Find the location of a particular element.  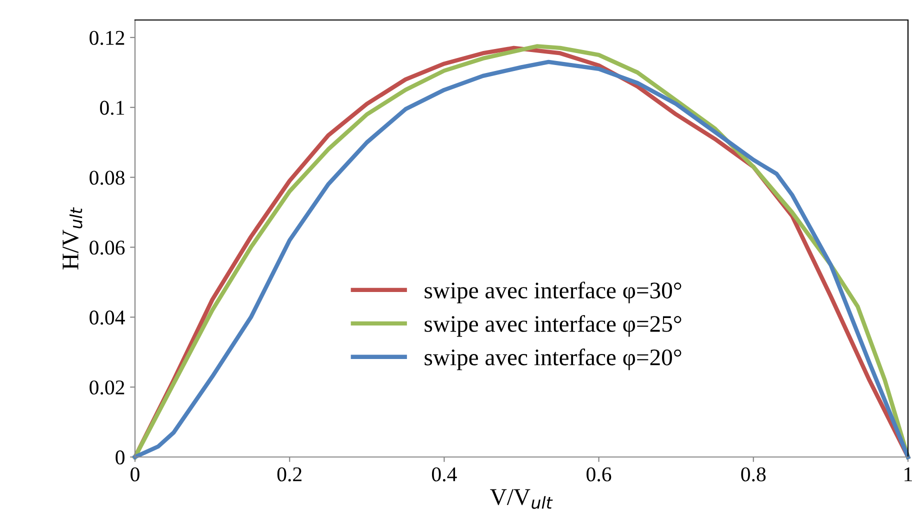

y-tick-label: 0 is located at coordinates (120, 457).